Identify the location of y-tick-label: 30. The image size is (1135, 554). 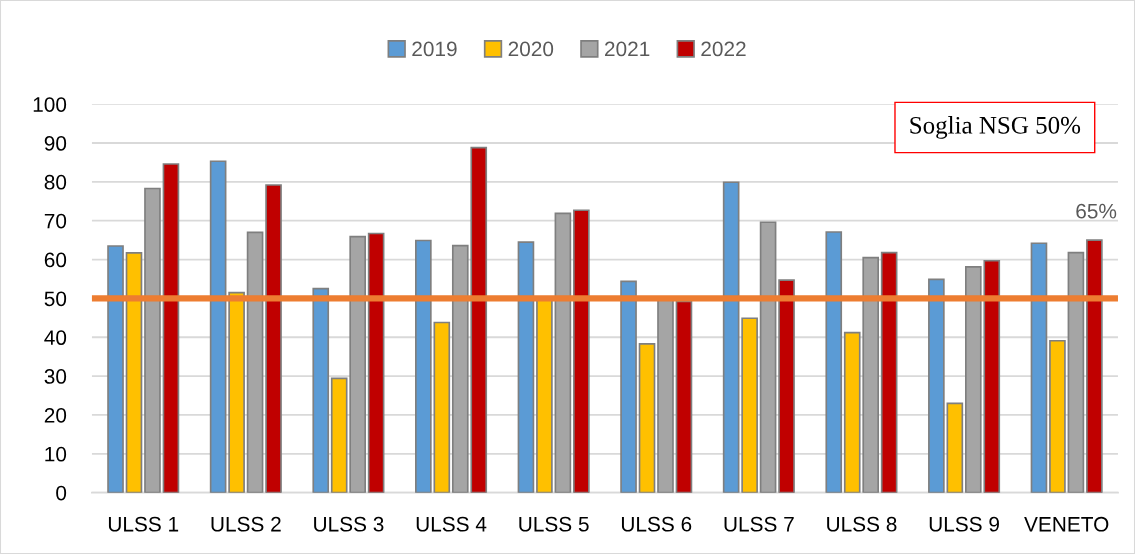
(55, 376).